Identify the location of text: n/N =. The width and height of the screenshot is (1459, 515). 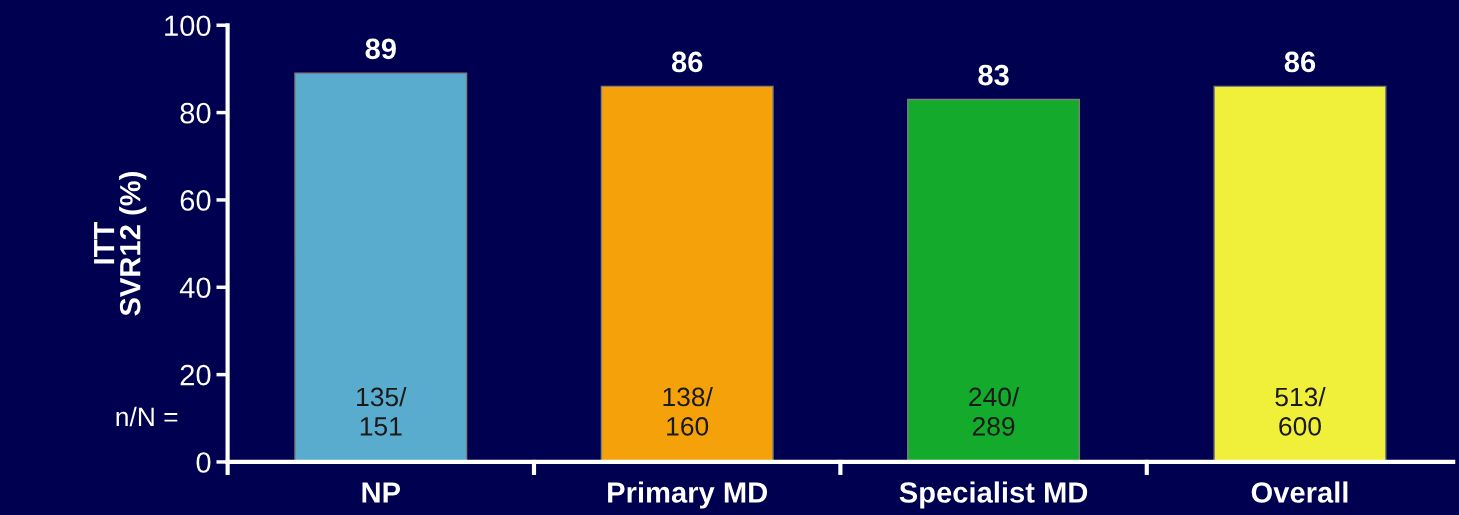
(147, 416).